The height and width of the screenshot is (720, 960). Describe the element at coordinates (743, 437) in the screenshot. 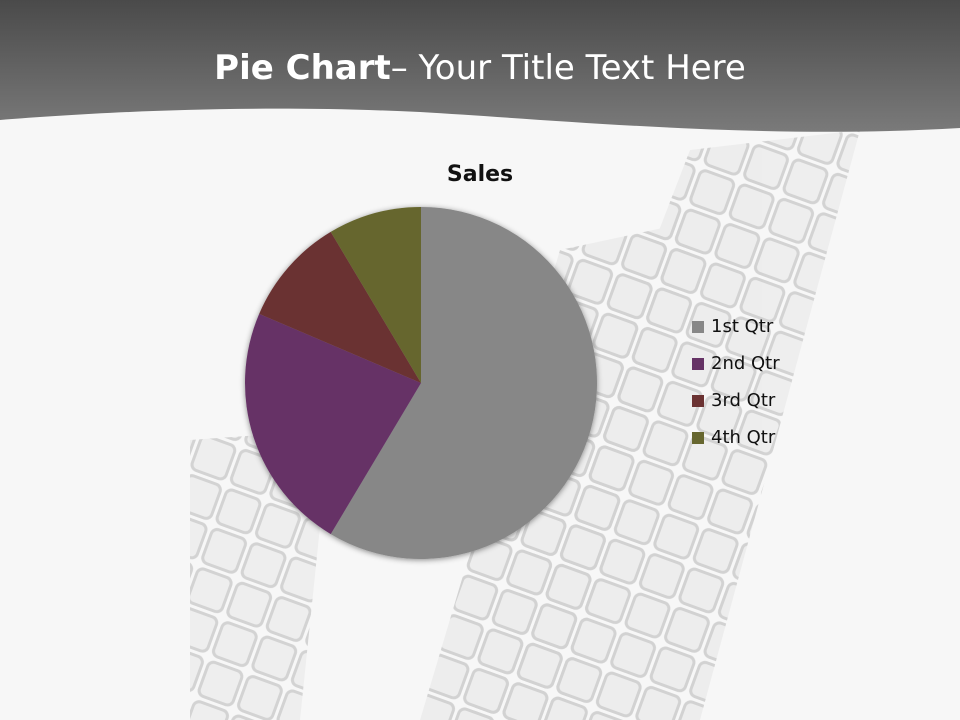

I see `legend-label: 4th Qtr` at that location.